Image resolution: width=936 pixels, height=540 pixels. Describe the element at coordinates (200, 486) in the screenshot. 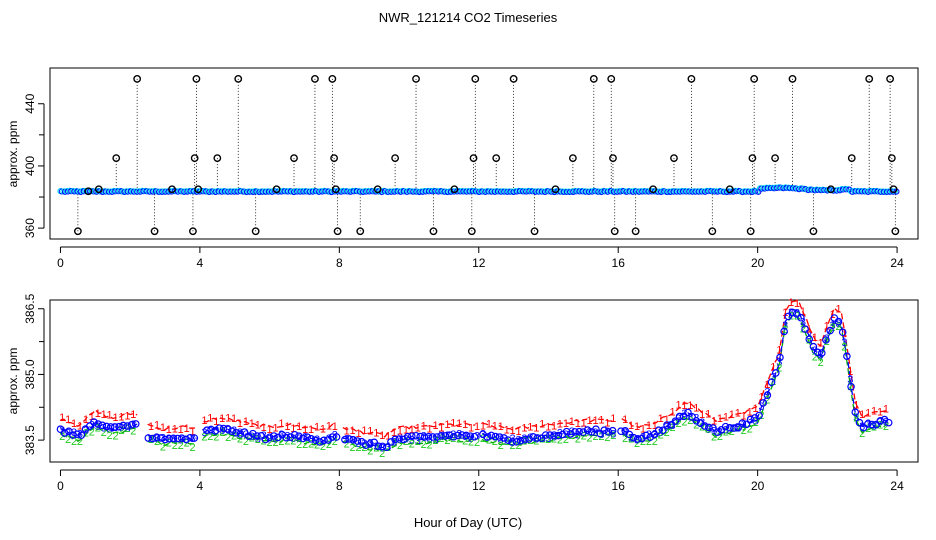

I see `x-tick-label: 4` at that location.